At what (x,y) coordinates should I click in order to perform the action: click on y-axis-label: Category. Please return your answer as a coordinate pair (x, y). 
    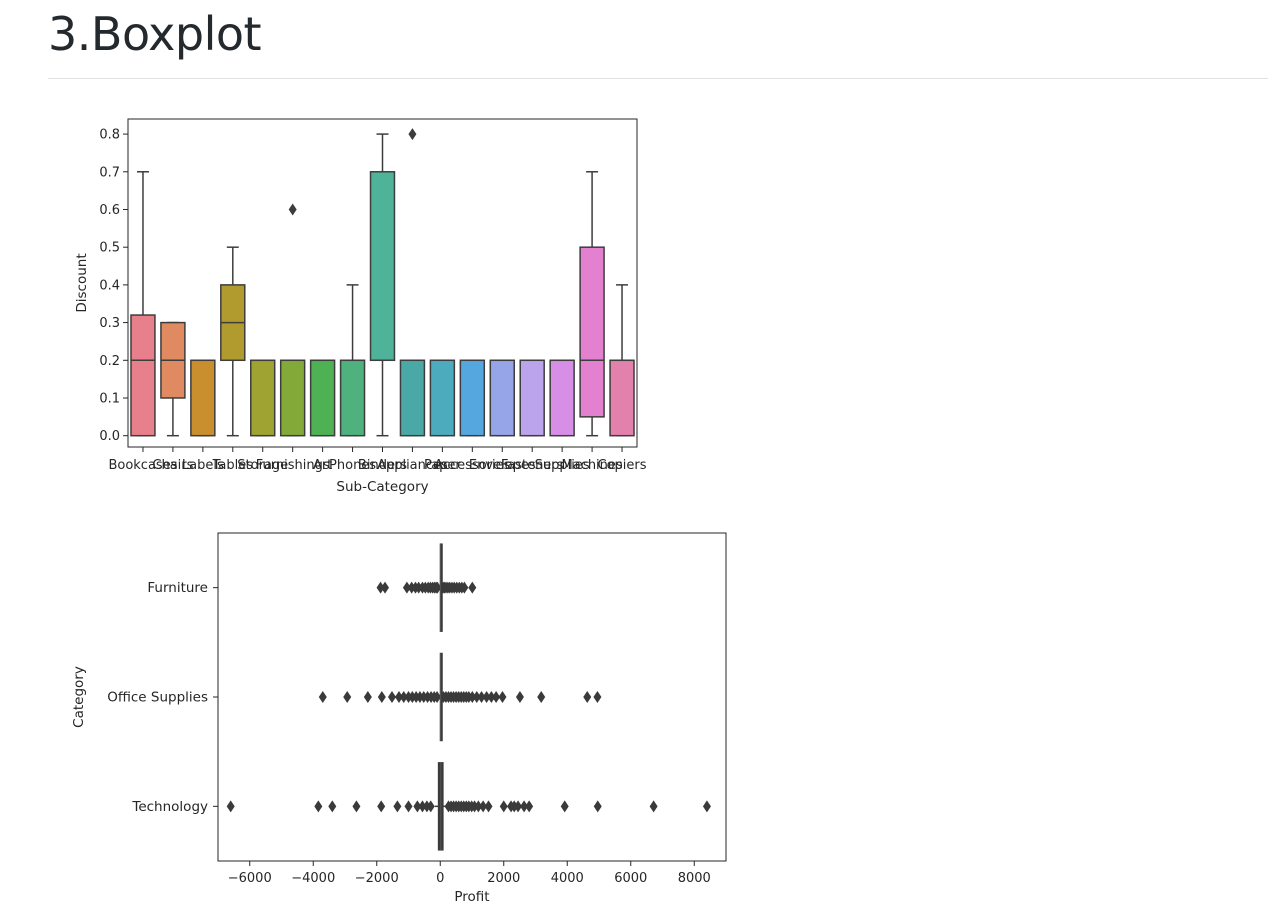
    Looking at the image, I should click on (79, 697).